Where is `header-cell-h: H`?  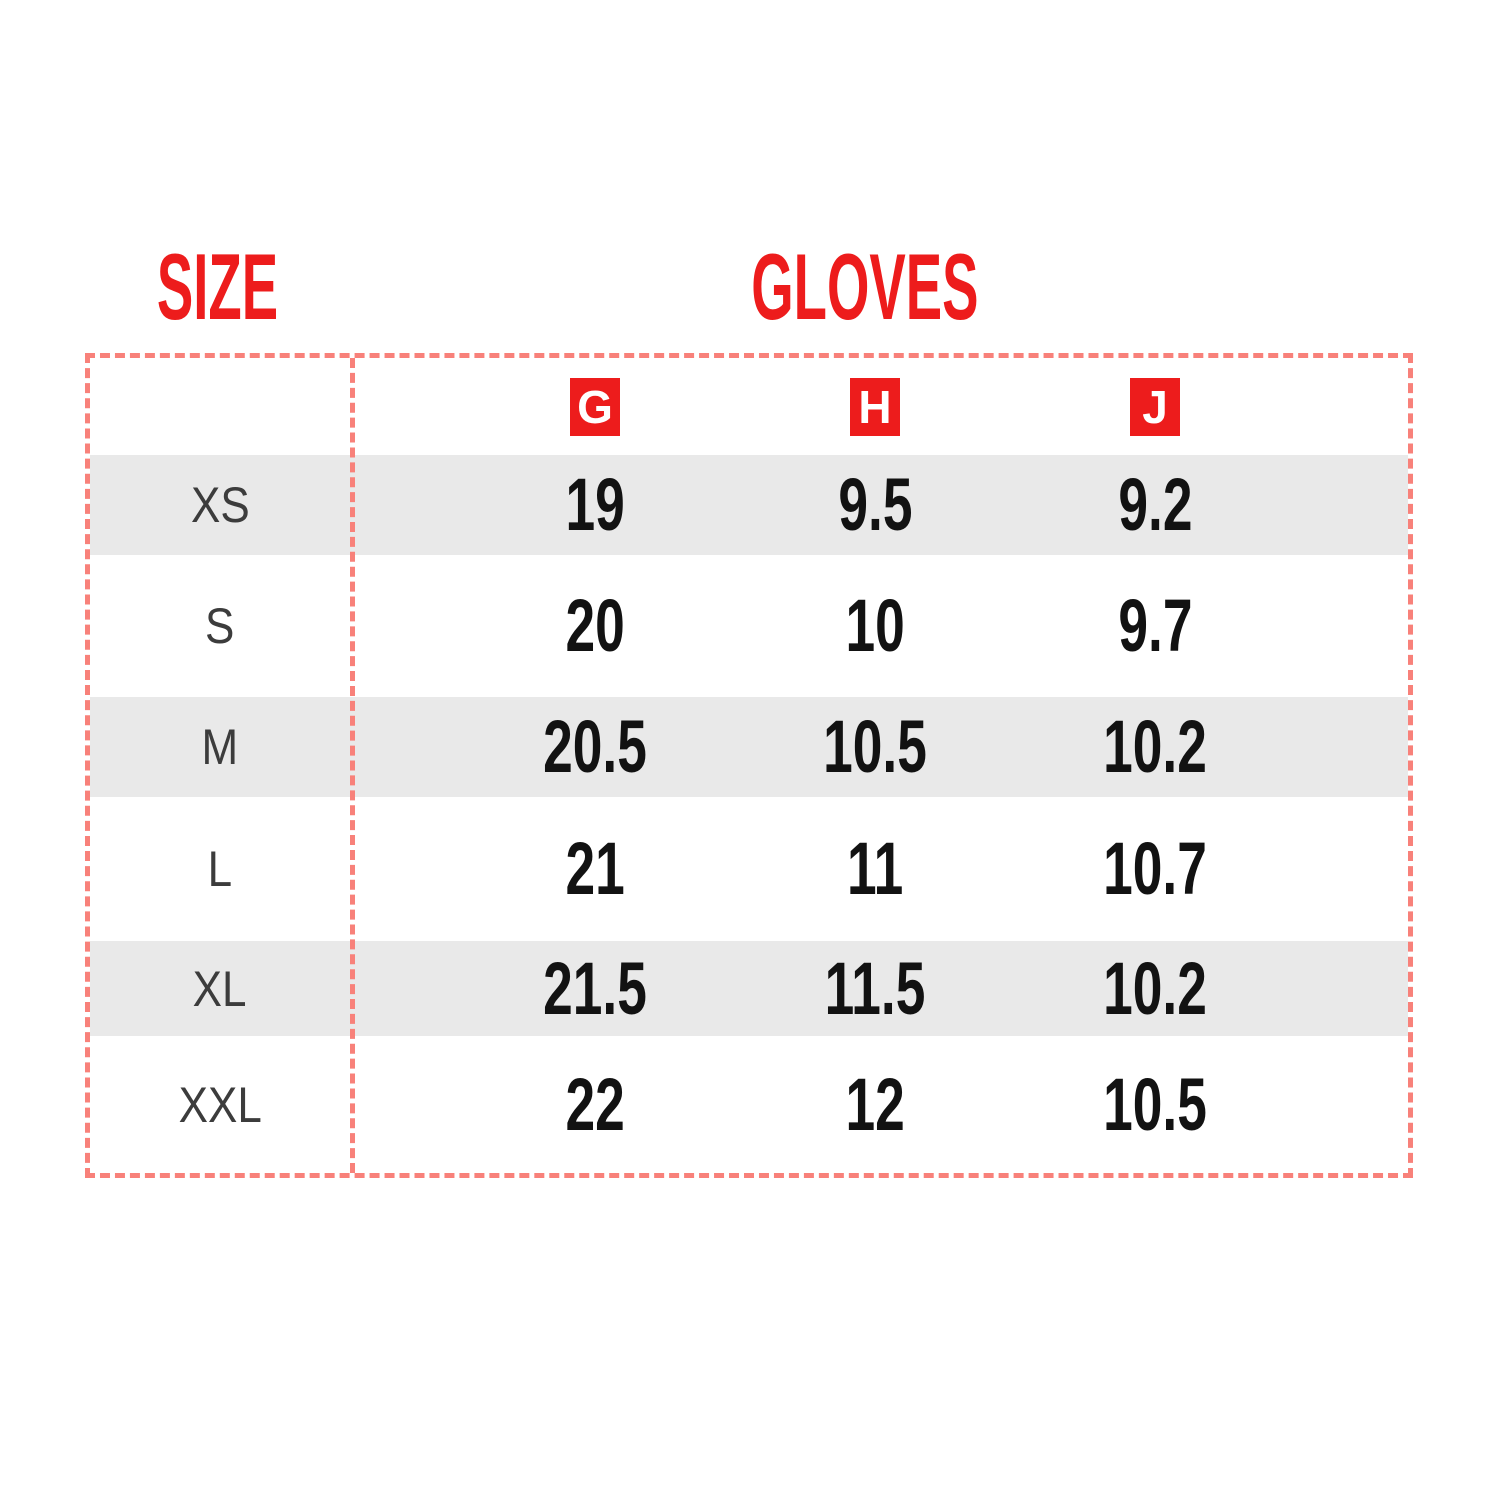
header-cell-h: H is located at coordinates (875, 406).